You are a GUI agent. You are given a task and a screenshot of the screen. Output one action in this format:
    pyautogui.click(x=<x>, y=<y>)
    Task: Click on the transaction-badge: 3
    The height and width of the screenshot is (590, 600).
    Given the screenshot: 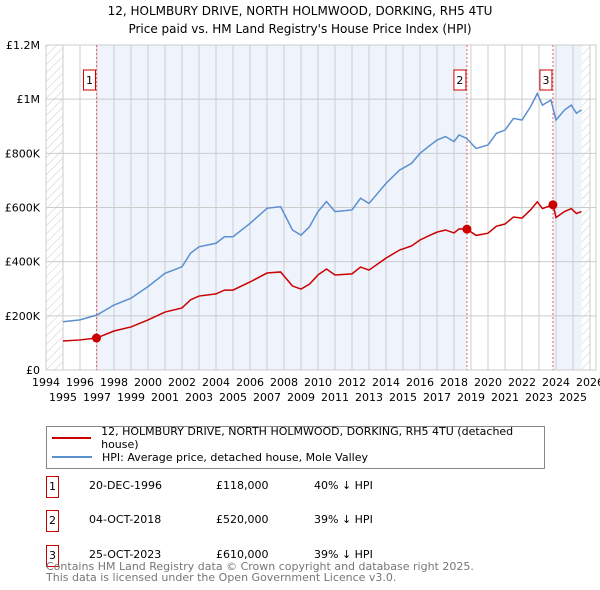 What is the action you would take?
    pyautogui.click(x=52, y=556)
    